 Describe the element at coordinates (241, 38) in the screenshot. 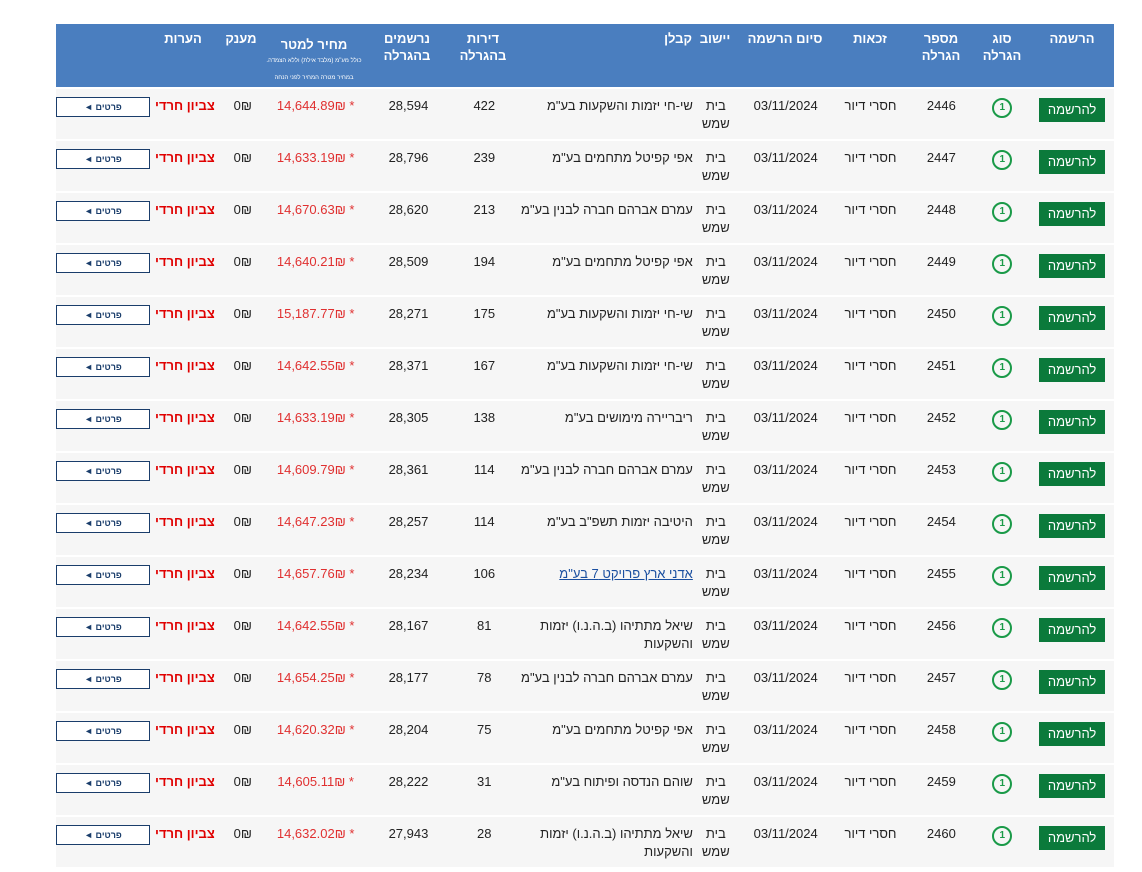

I see `header-grant: מענק` at that location.